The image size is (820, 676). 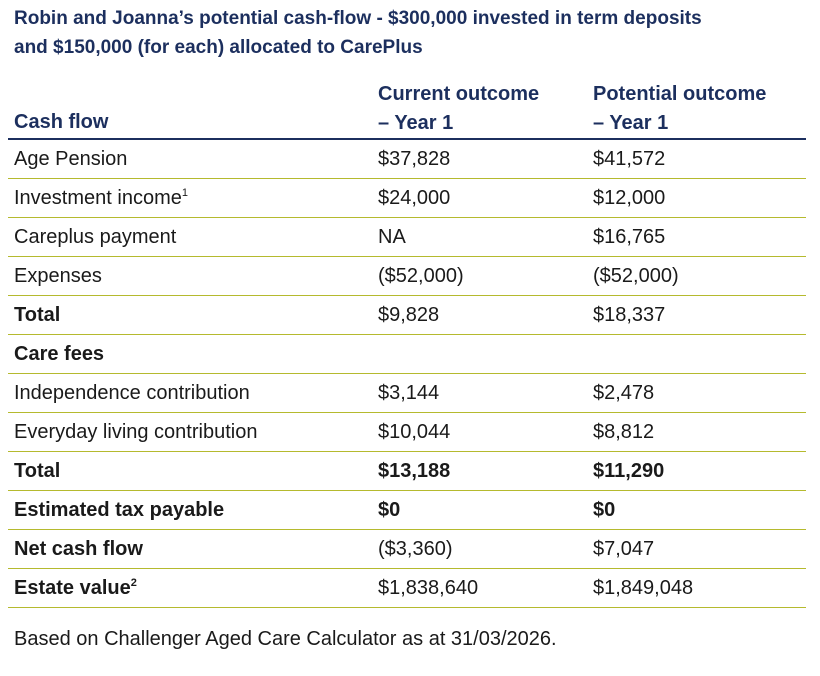 I want to click on potential-value: $2,478, so click(x=624, y=393).